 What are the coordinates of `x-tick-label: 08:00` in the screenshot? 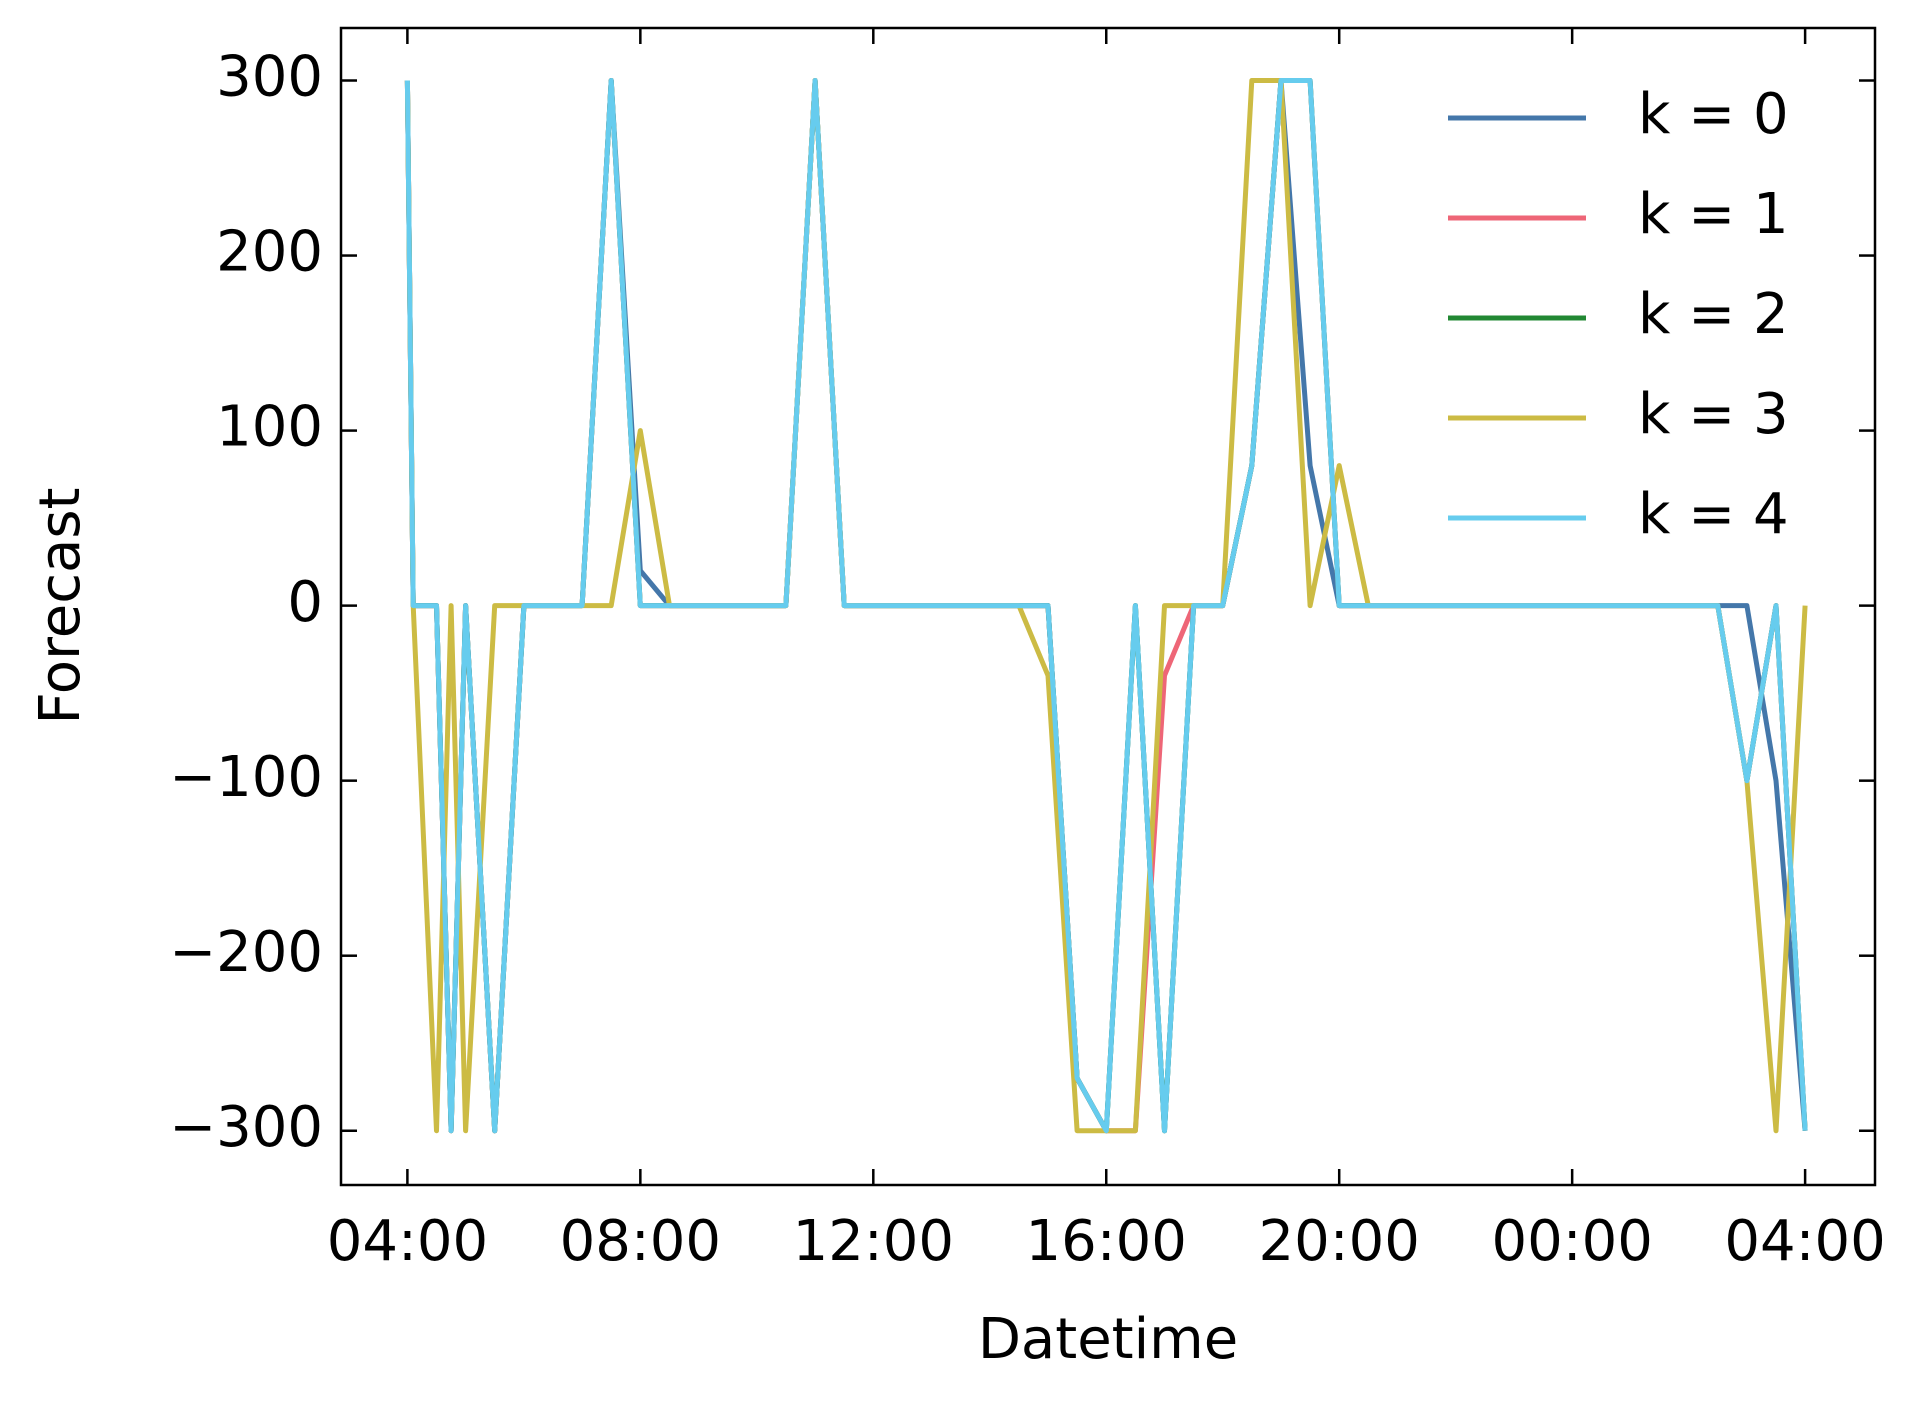 It's located at (640, 1241).